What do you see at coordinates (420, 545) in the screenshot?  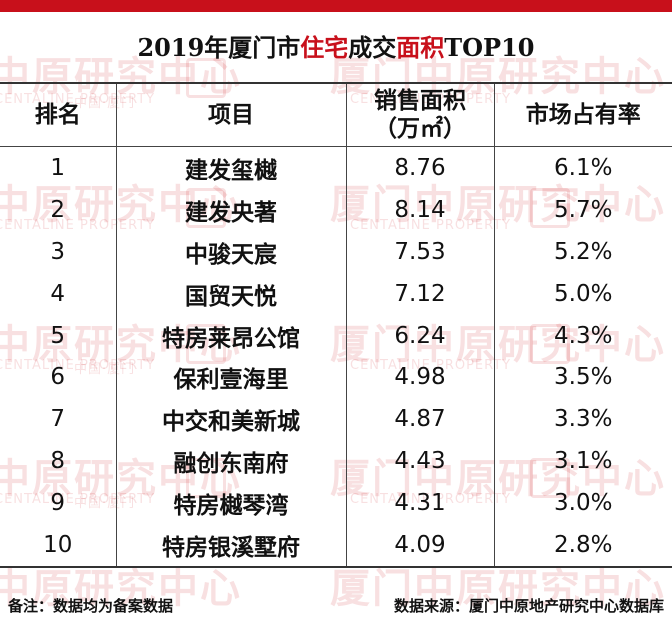 I see `cell-area: 4.09` at bounding box center [420, 545].